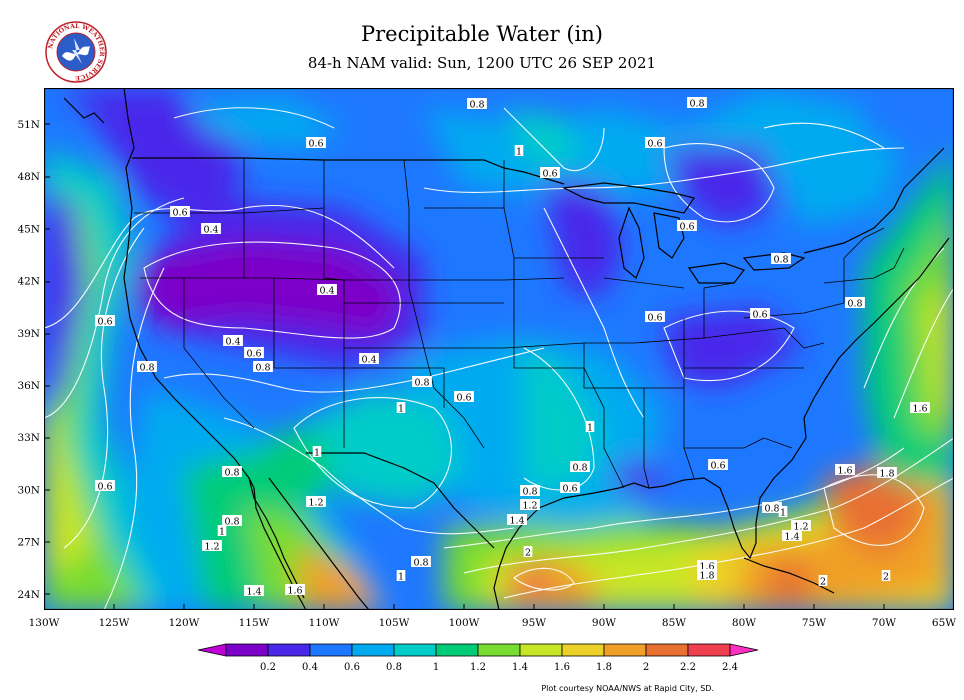  Describe the element at coordinates (646, 667) in the screenshot. I see `colorbar-label: 2` at that location.